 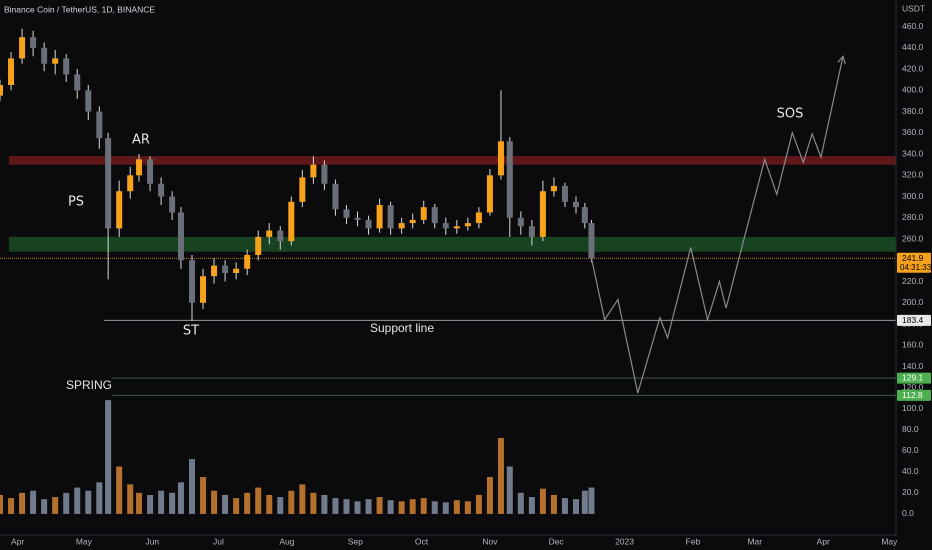 What do you see at coordinates (912, 395) in the screenshot?
I see `price-tag-label: 112.8` at bounding box center [912, 395].